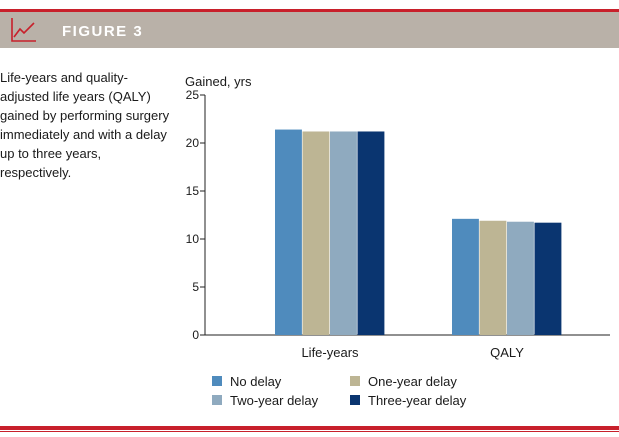  What do you see at coordinates (195, 335) in the screenshot?
I see `y-tick-label: 0` at bounding box center [195, 335].